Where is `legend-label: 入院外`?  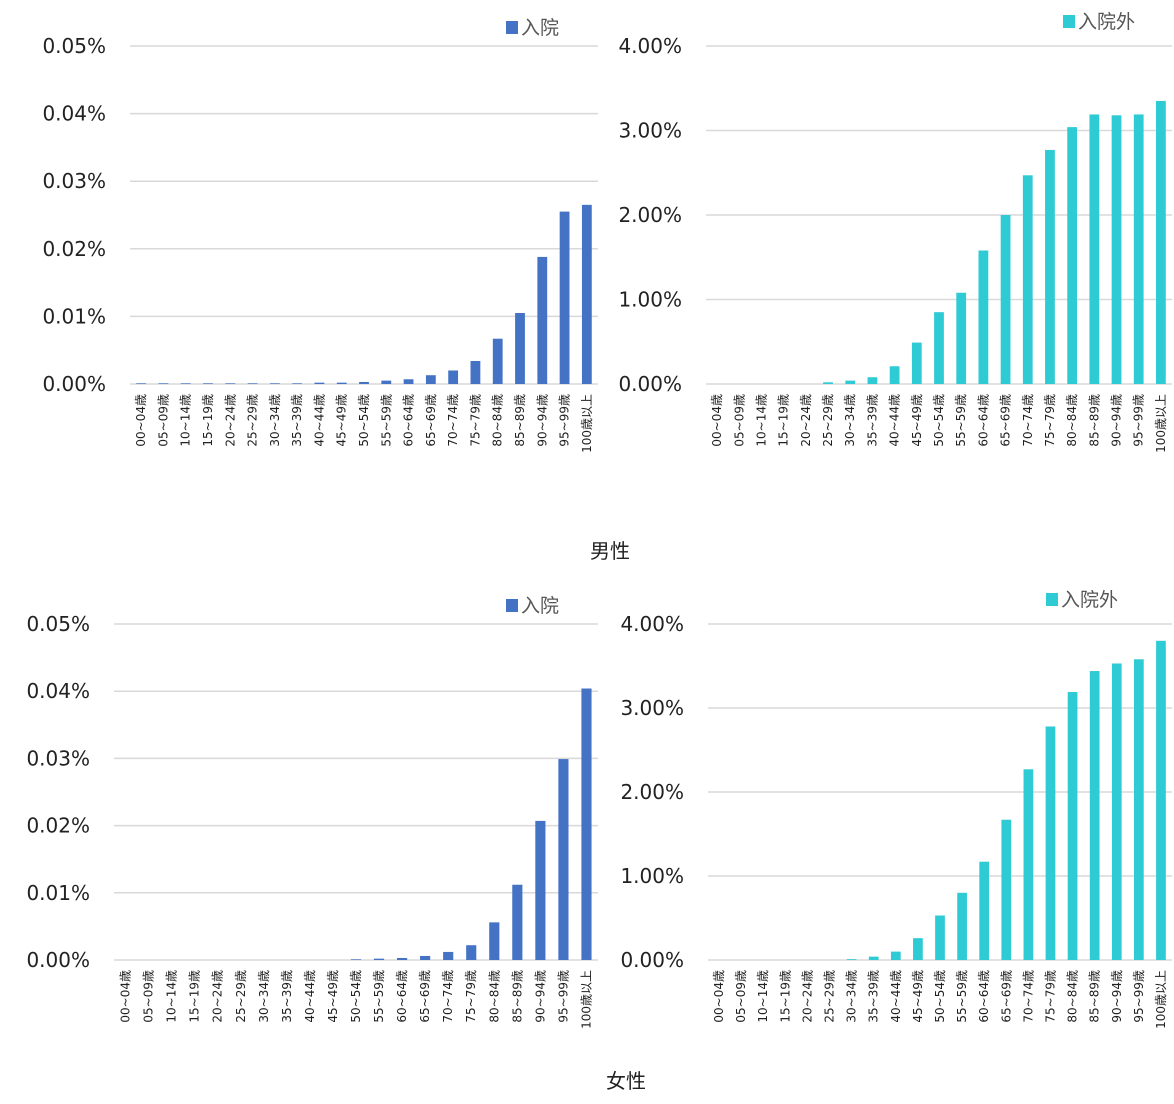
legend-label: 入院外 is located at coordinates (1106, 22).